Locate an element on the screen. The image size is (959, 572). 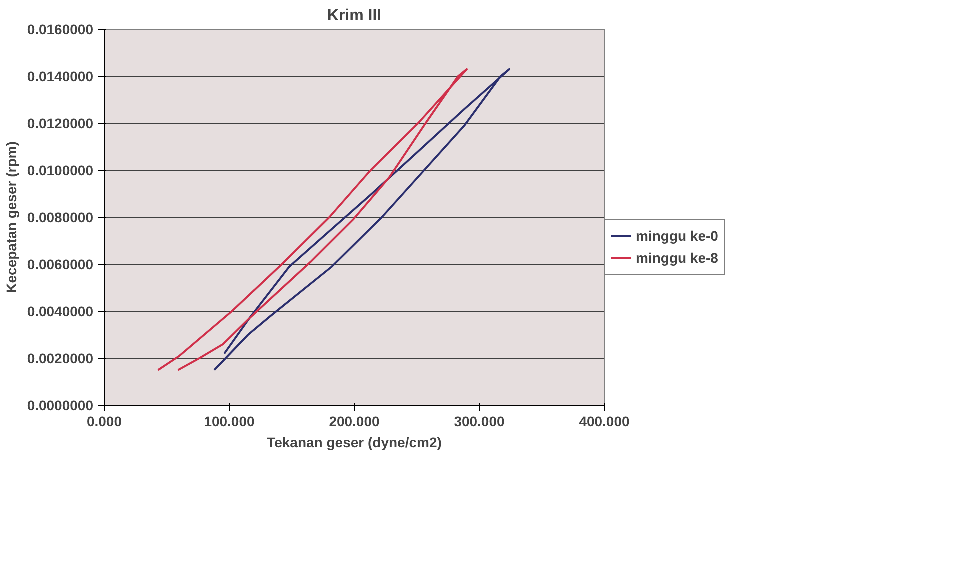
y-tick-label: 0.0120000 is located at coordinates (60, 124).